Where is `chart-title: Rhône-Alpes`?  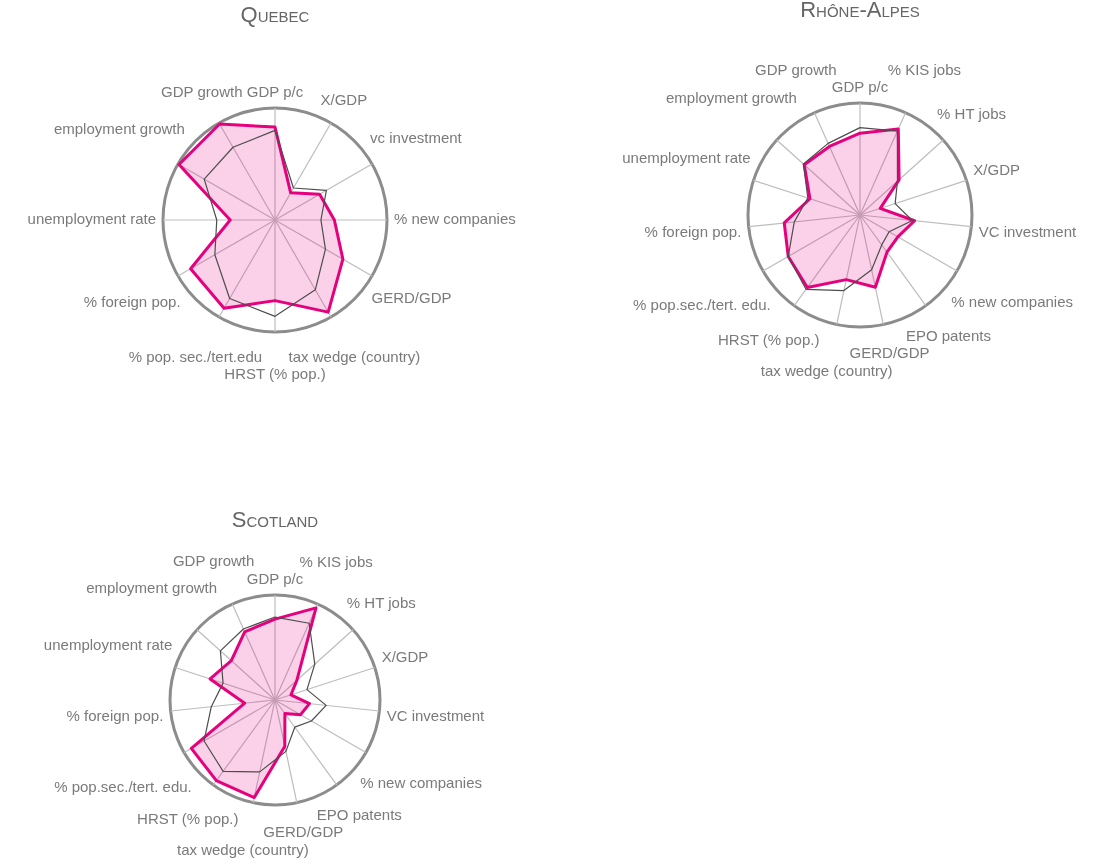
chart-title: Rhône-Alpes is located at coordinates (860, 12).